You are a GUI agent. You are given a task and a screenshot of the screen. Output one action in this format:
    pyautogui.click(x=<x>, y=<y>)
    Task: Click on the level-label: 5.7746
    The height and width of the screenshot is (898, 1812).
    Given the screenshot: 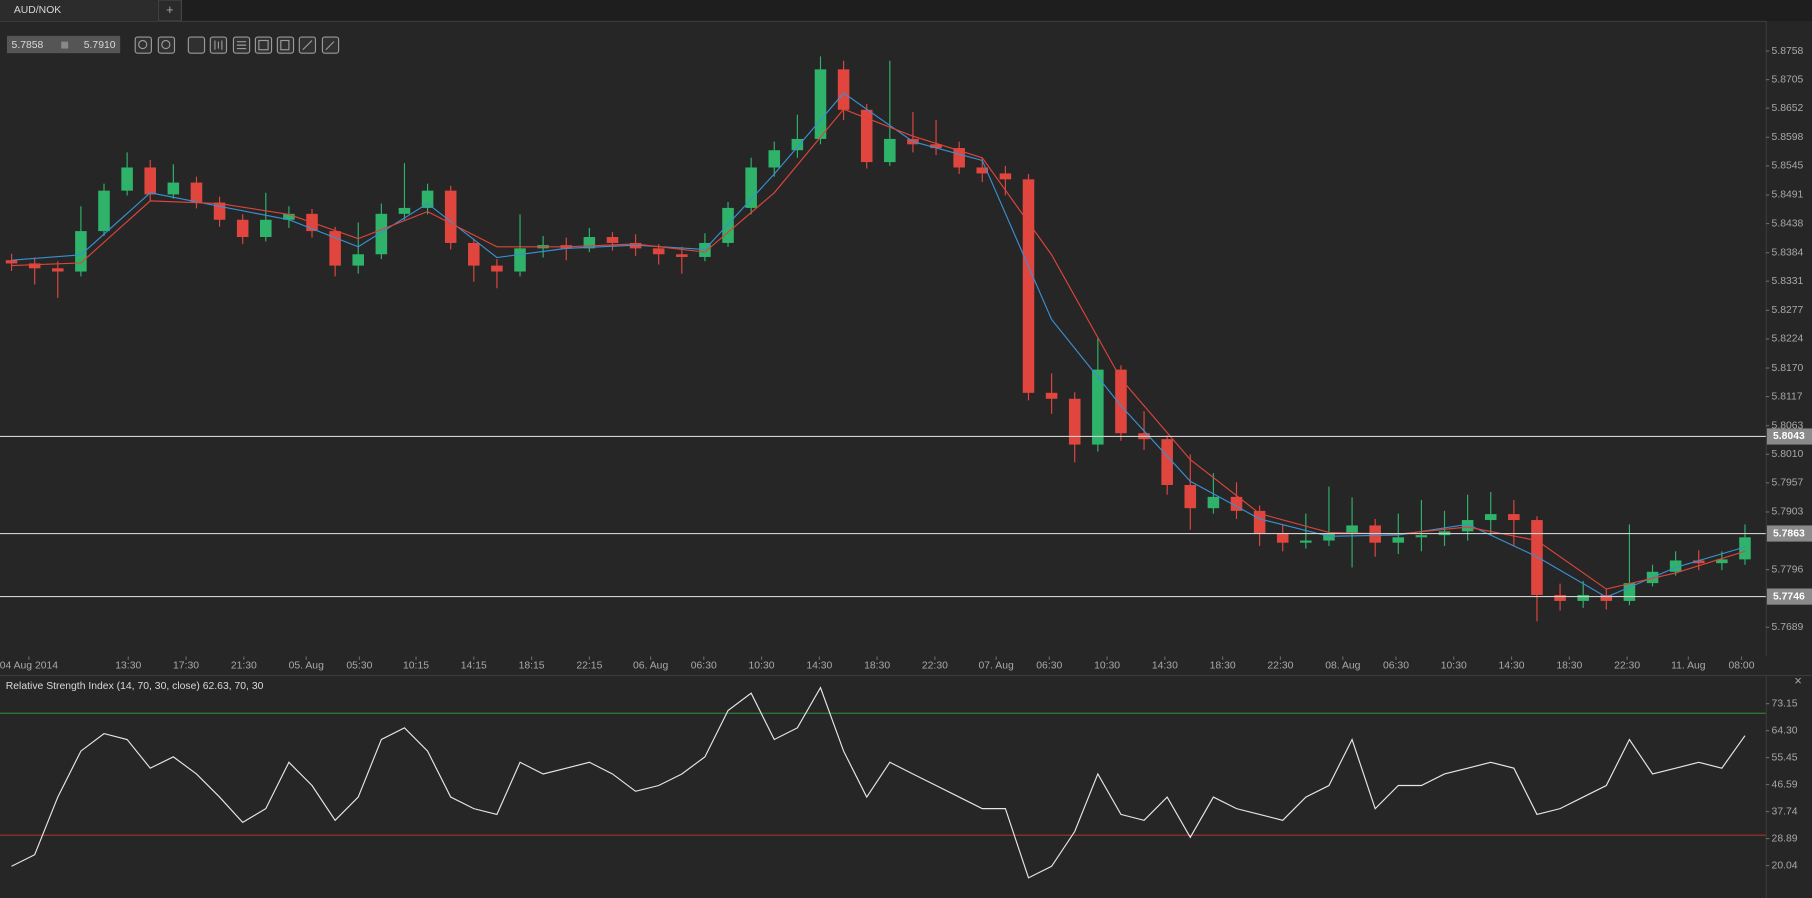 What is the action you would take?
    pyautogui.click(x=1789, y=596)
    